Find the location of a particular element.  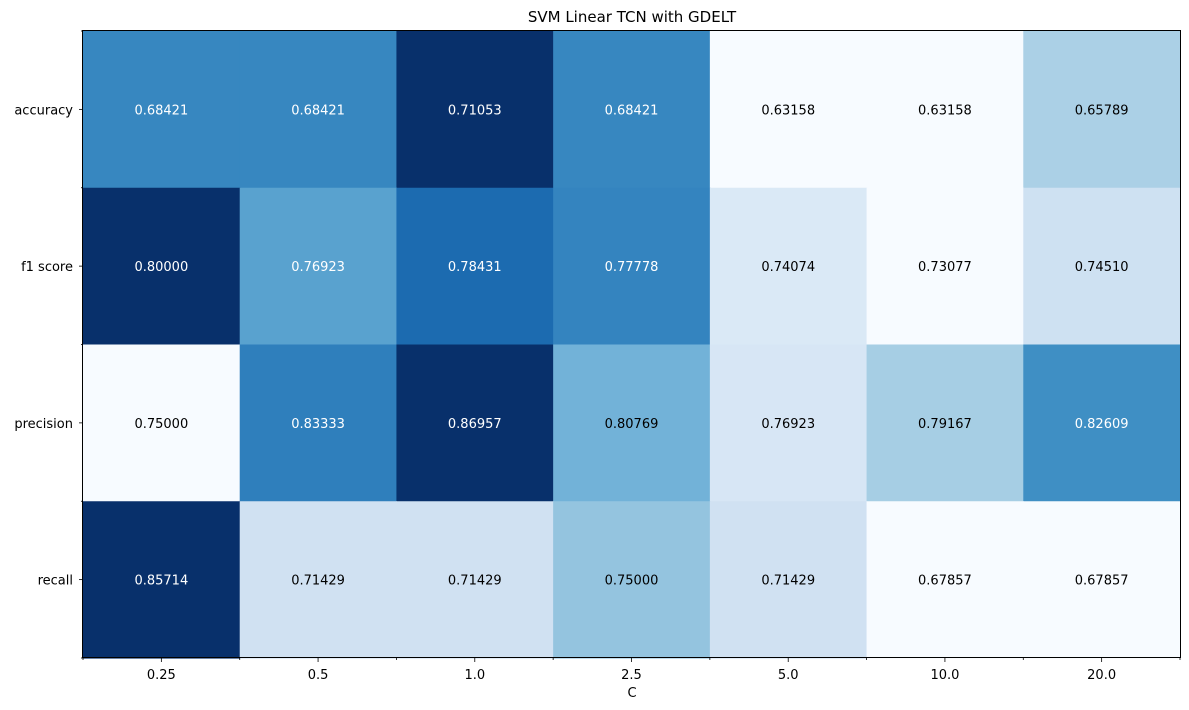

cell-value-label: 0.83333 is located at coordinates (318, 424).